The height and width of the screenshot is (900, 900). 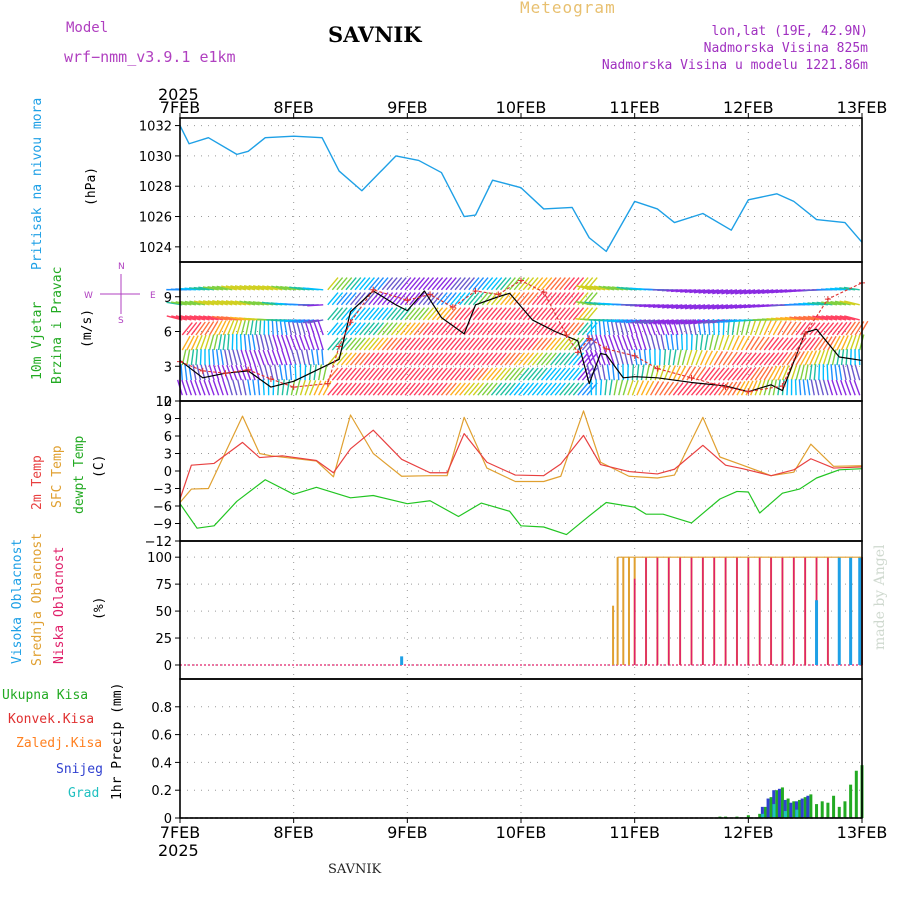 I want to click on graupel-bar, so click(x=785, y=814).